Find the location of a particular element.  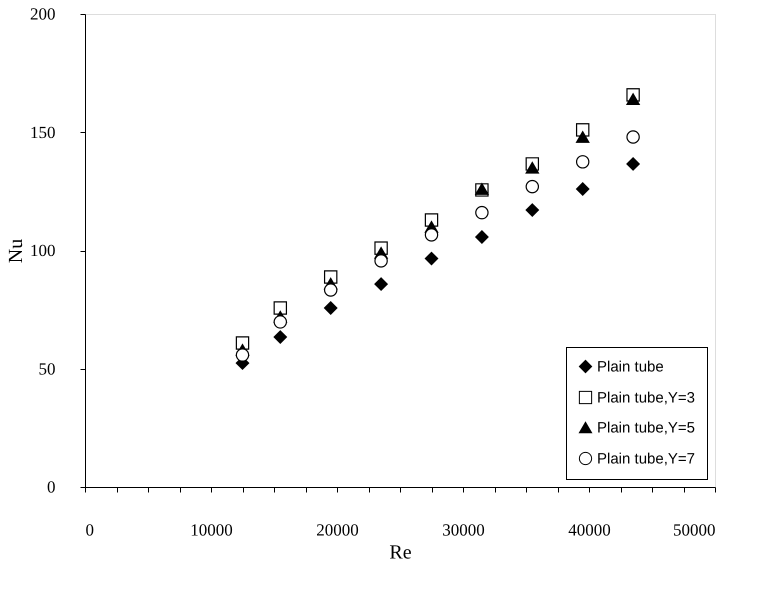

x-tick-label: 10000 is located at coordinates (211, 530).